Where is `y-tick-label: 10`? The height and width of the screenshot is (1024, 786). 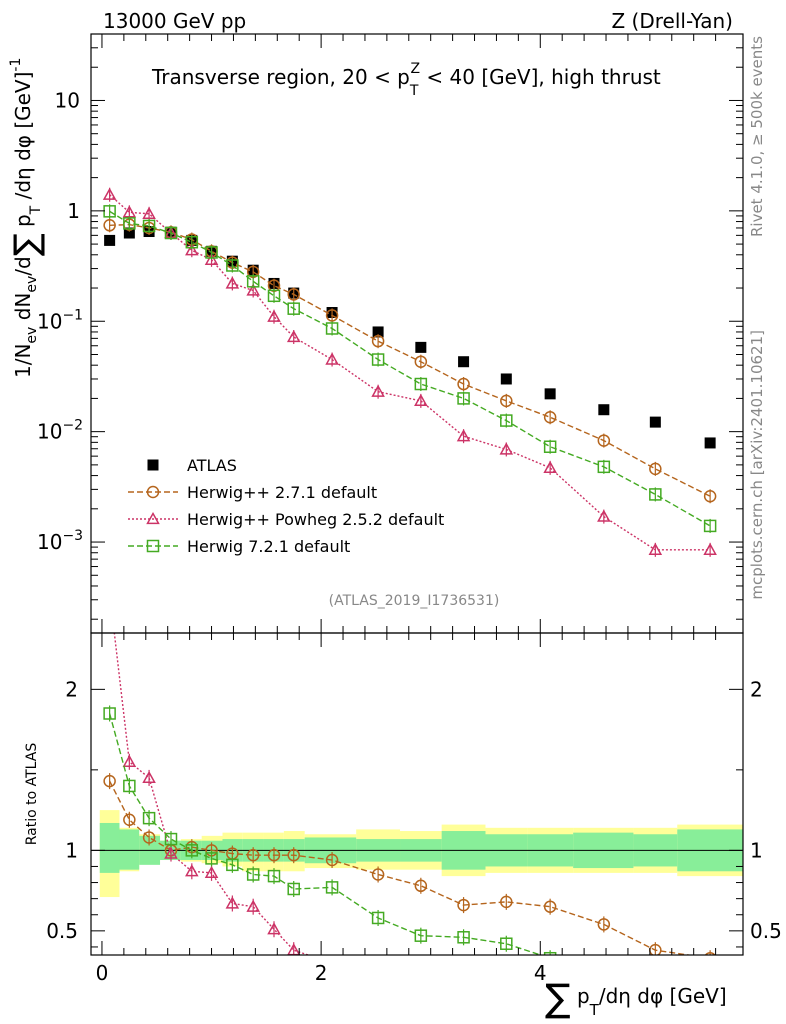 y-tick-label: 10 is located at coordinates (67, 100).